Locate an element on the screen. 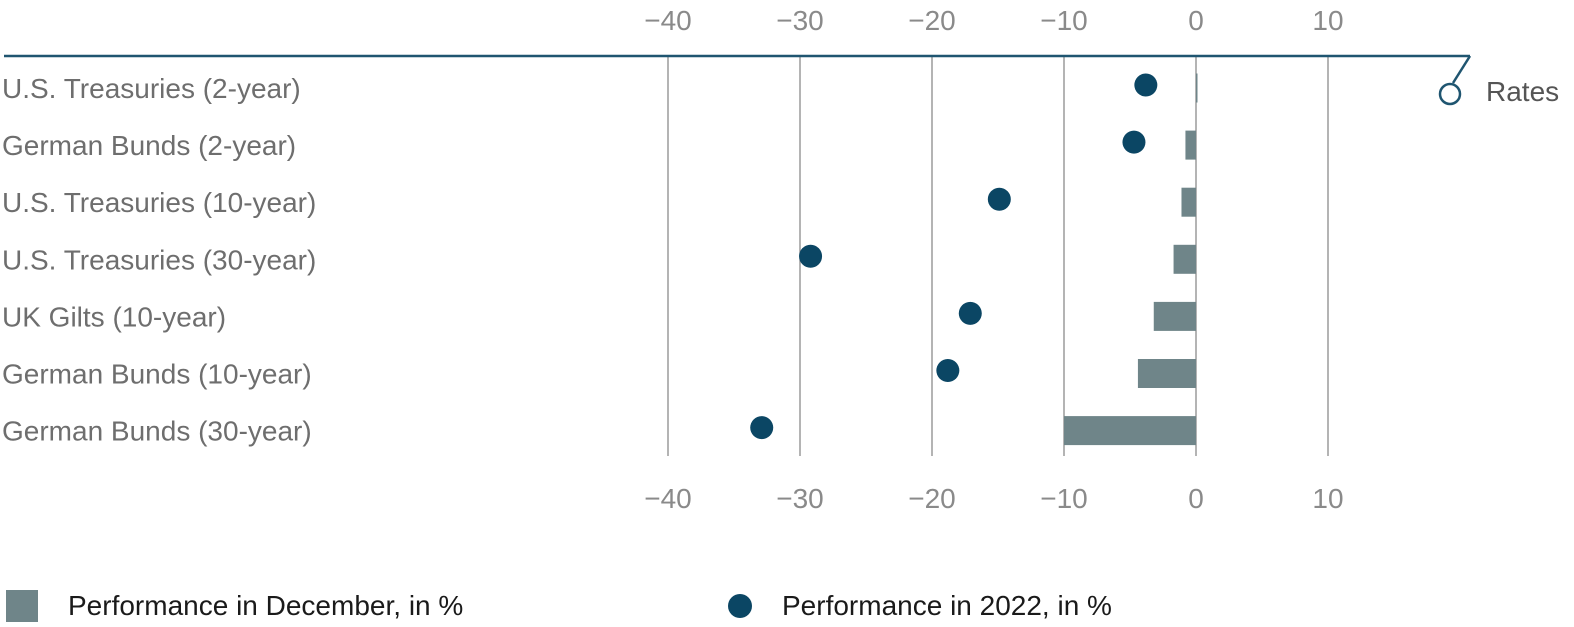 Image resolution: width=1574 pixels, height=627 pixels. category-label: UK Gilts (10-year) is located at coordinates (114, 316).